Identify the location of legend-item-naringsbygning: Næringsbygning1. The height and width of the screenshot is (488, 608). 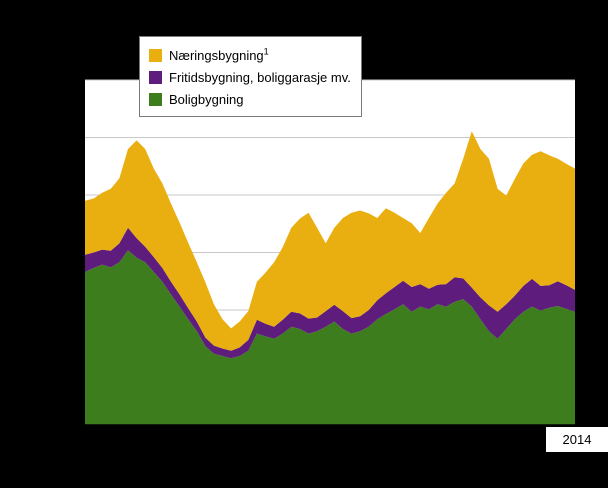
(250, 55).